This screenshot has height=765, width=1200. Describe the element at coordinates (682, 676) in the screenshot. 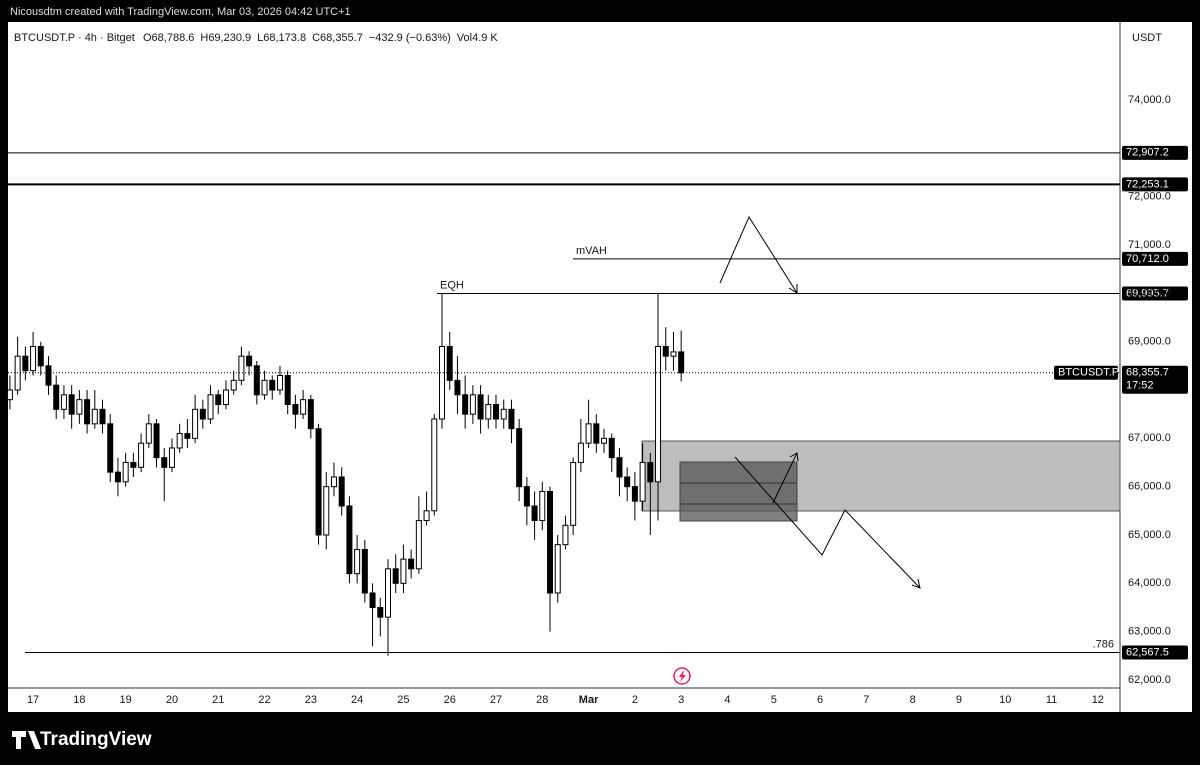

I see `event-icon` at that location.